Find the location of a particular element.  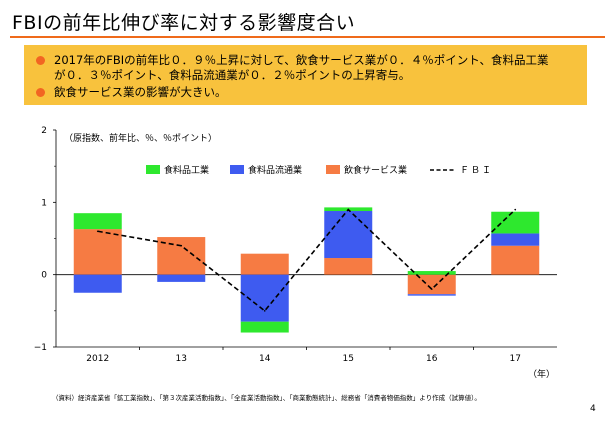

legend-label: 食料品流通業 is located at coordinates (275, 170).